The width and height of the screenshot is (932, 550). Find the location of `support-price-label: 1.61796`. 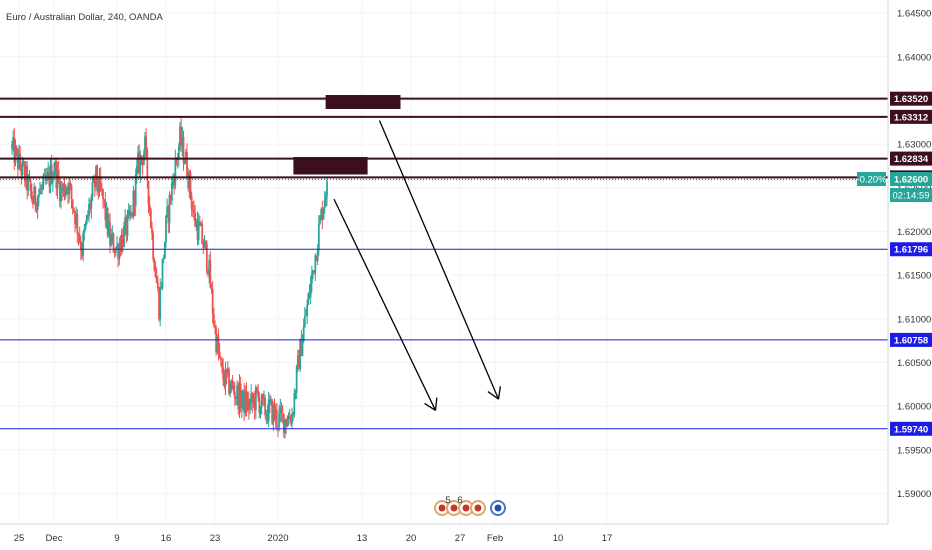

support-price-label: 1.61796 is located at coordinates (911, 250).